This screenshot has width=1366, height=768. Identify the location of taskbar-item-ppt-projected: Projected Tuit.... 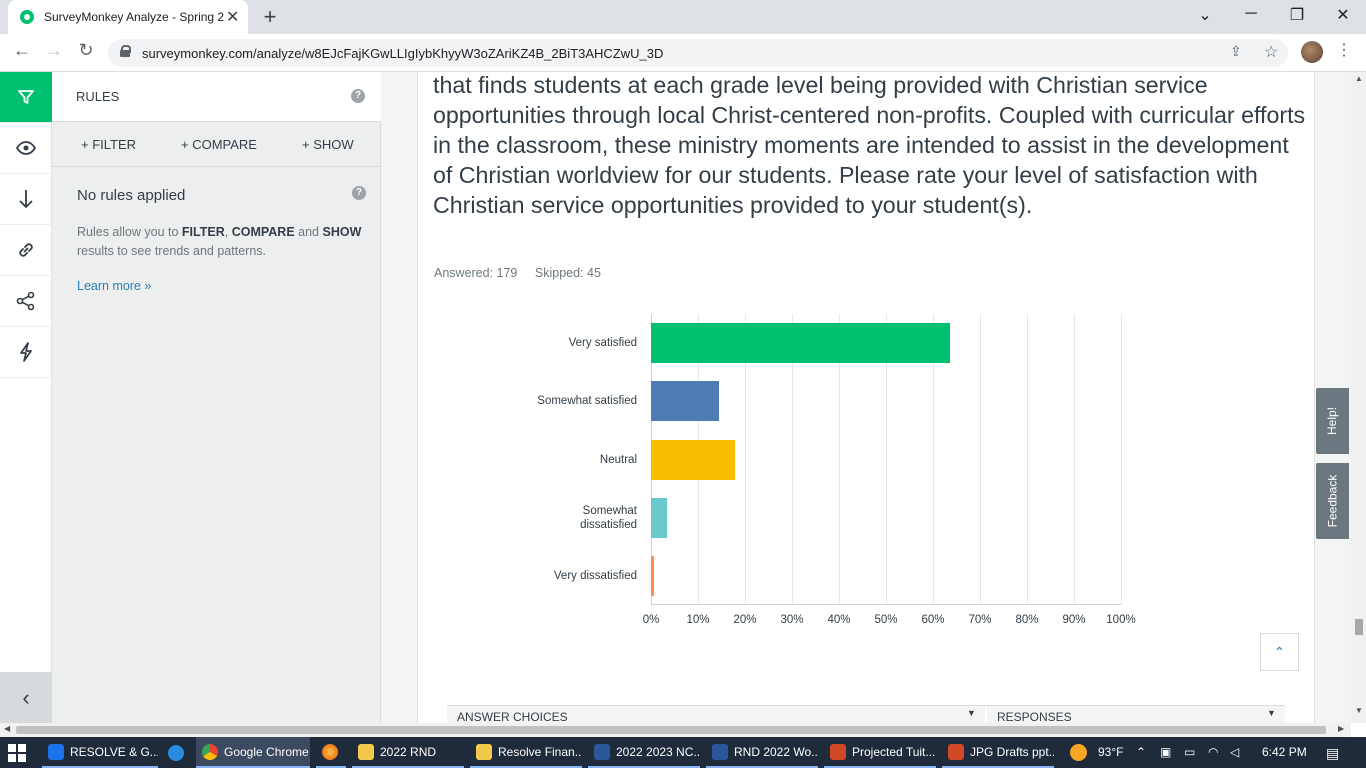
(880, 752).